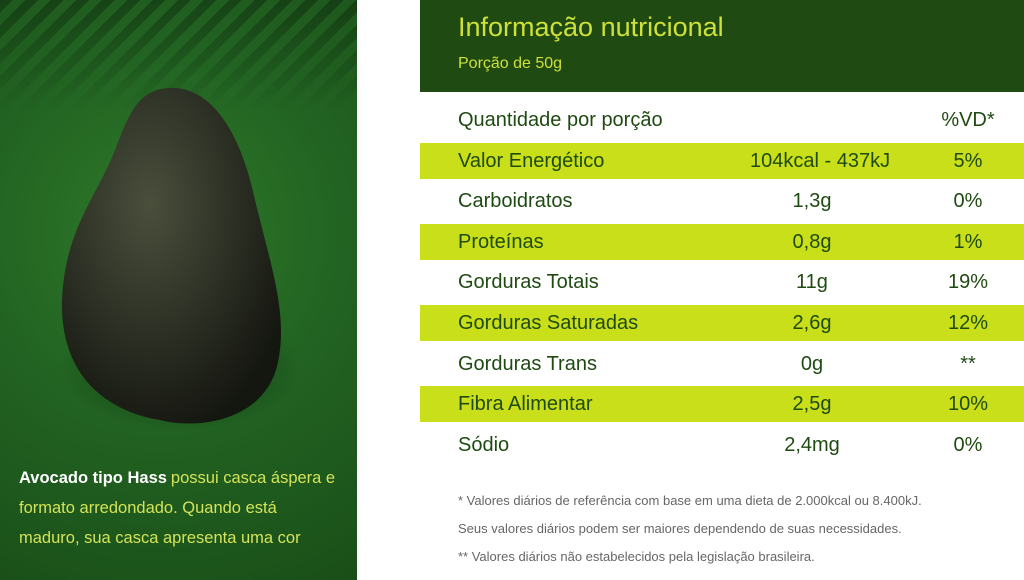 This screenshot has height=580, width=1024. Describe the element at coordinates (812, 241) in the screenshot. I see `nutrient-amount: 0,8g` at that location.